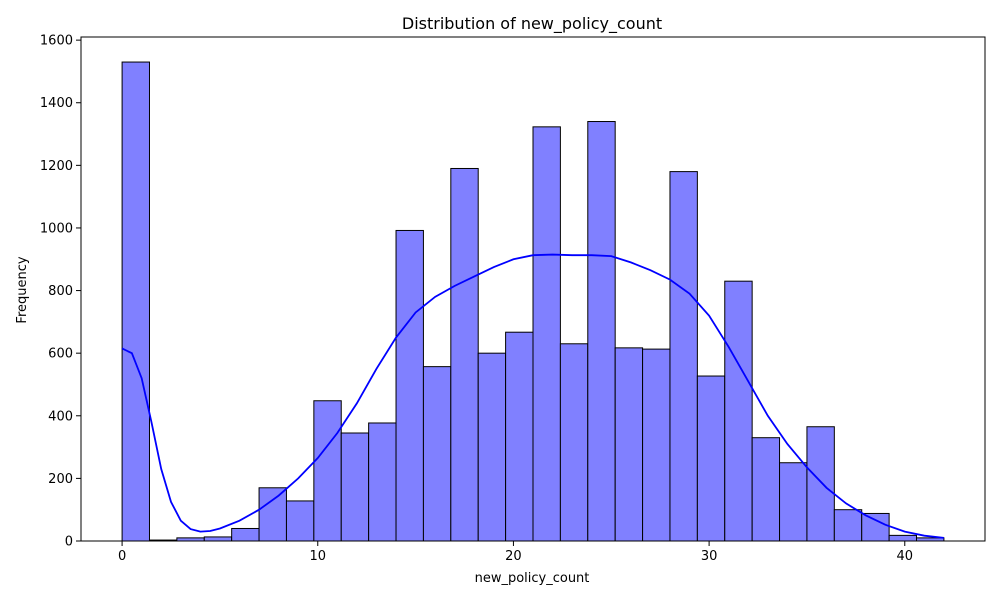  I want to click on y-tick-label: 600, so click(60, 354).